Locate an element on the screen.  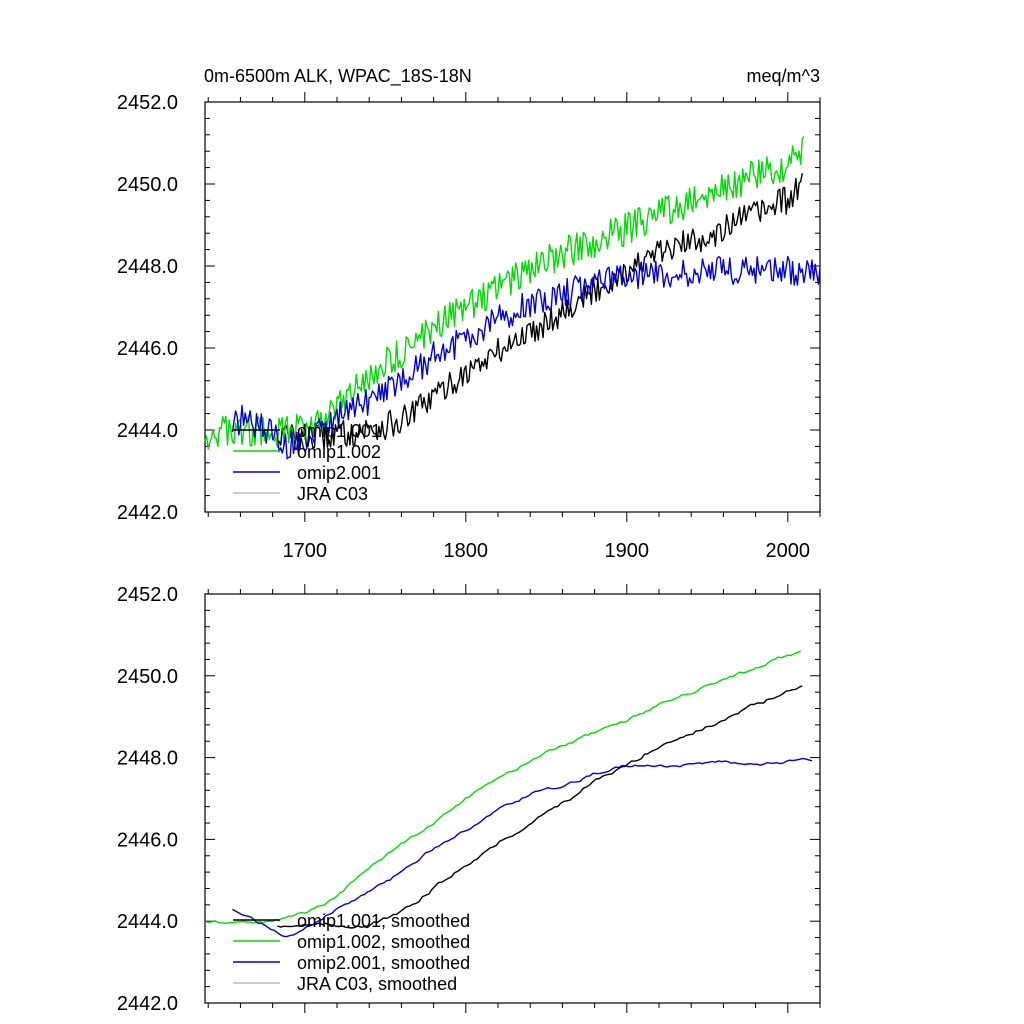
bottom-series-line-omip1-001-smoothed is located at coordinates (540, 807).